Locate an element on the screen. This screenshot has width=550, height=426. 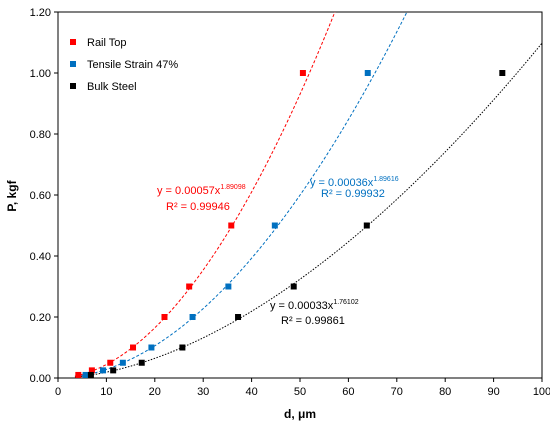
y-tick-label: 0.40 is located at coordinates (40, 257).